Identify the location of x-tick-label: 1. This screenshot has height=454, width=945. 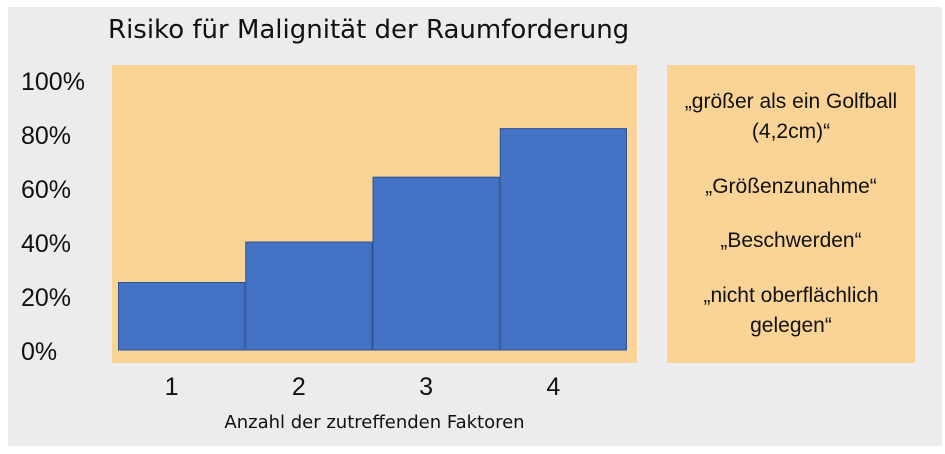
(172, 387).